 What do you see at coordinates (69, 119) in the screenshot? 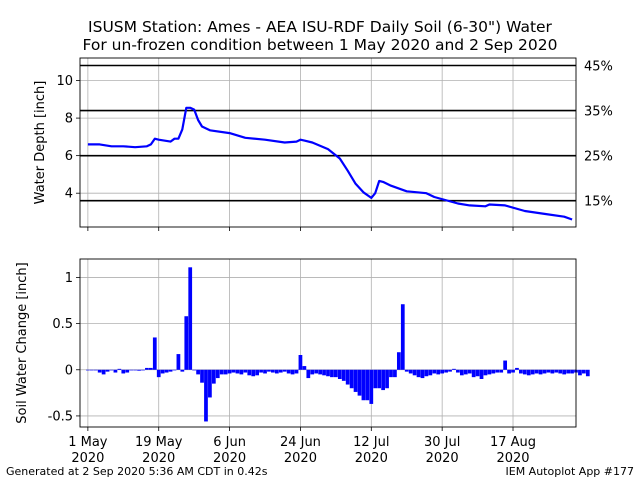
I see `depth-ytick-label: 8` at bounding box center [69, 119].